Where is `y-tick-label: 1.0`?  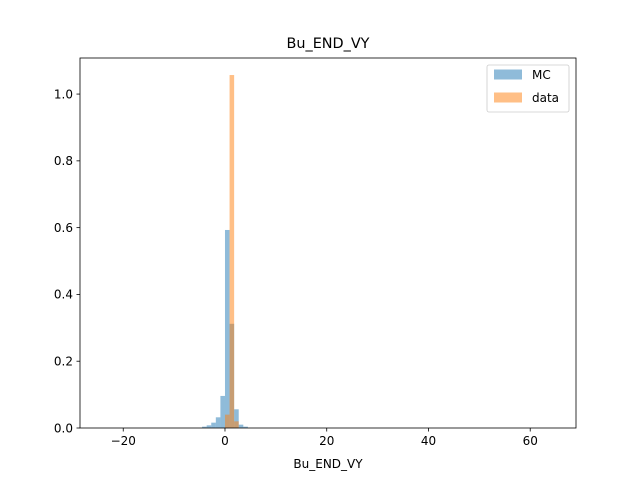 y-tick-label: 1.0 is located at coordinates (63, 94).